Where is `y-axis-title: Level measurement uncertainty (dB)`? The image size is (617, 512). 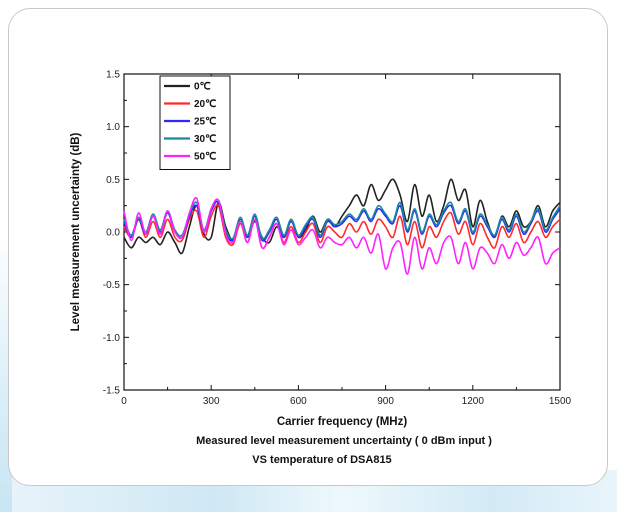
y-axis-title: Level measurement uncertainty (dB) is located at coordinates (76, 231).